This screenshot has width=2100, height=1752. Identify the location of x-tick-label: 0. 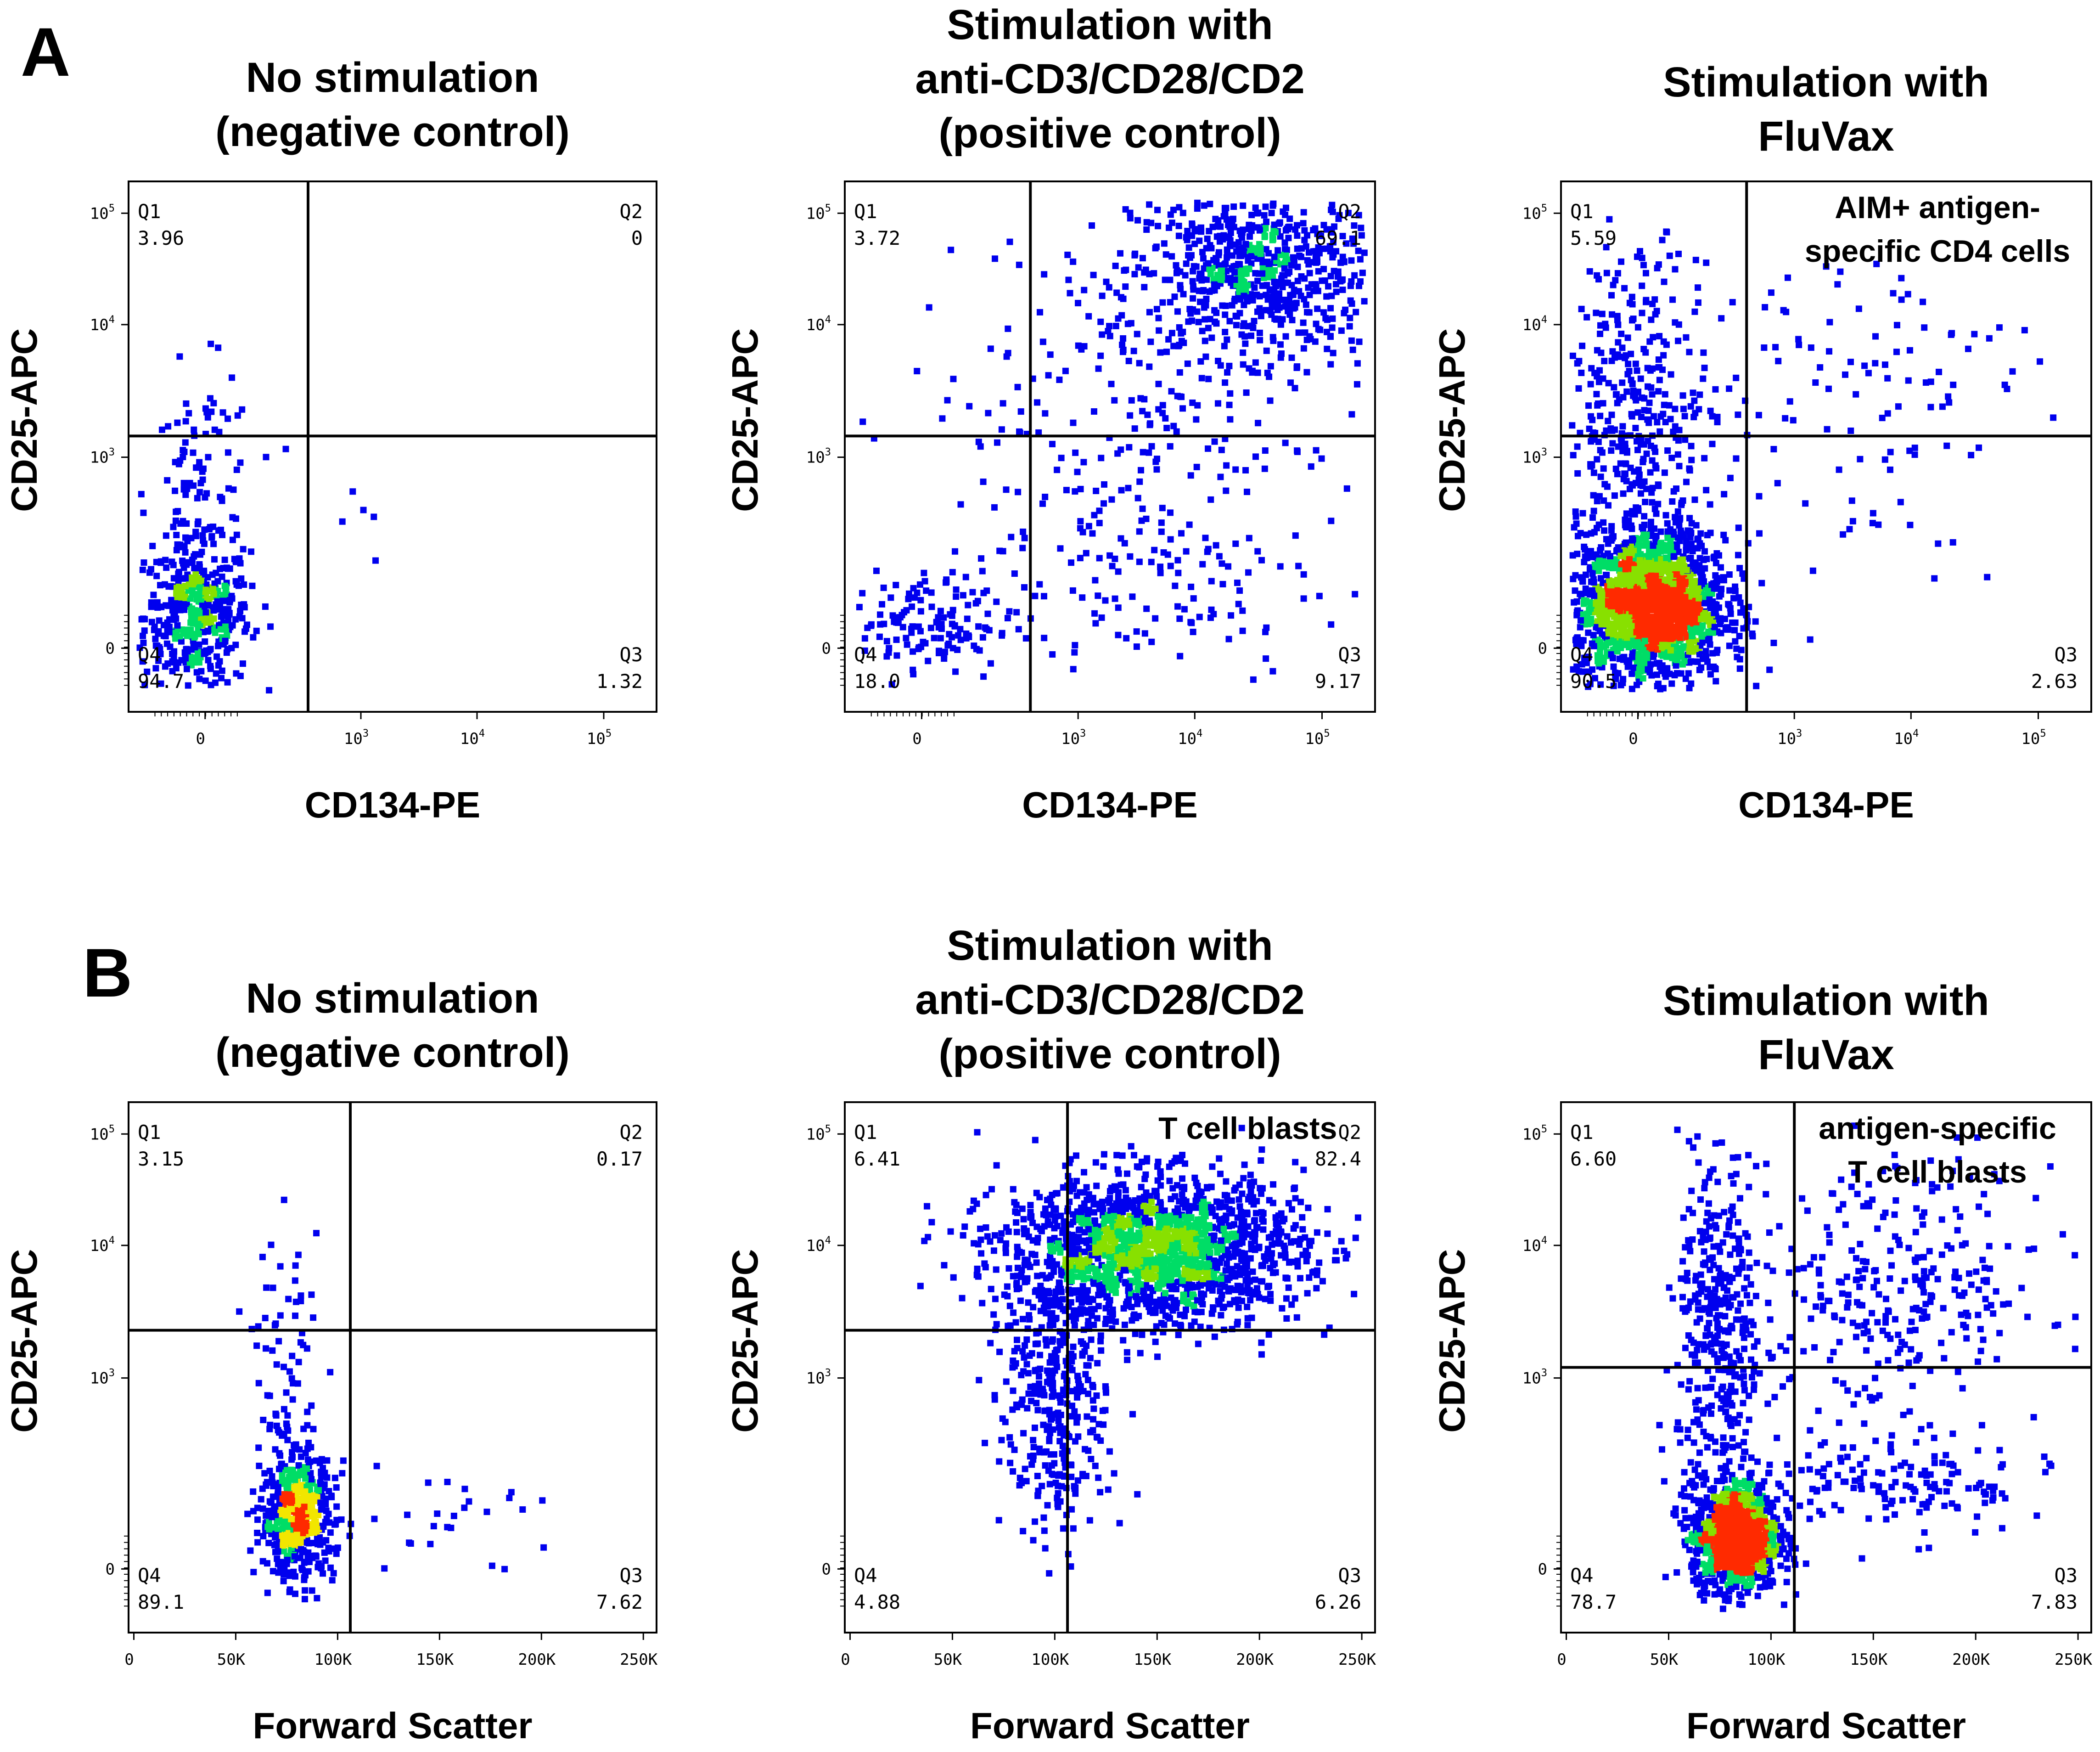
(129, 1660).